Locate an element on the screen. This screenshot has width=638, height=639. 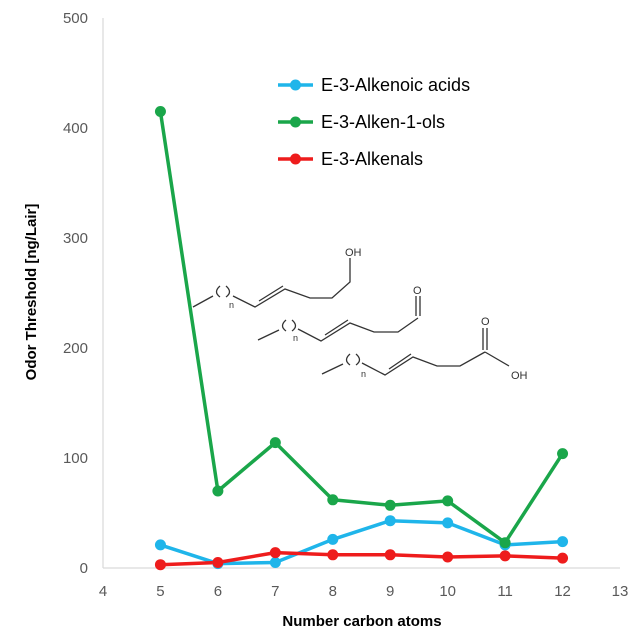
legend-label: E-3-Alkenoic acids is located at coordinates (395, 85).